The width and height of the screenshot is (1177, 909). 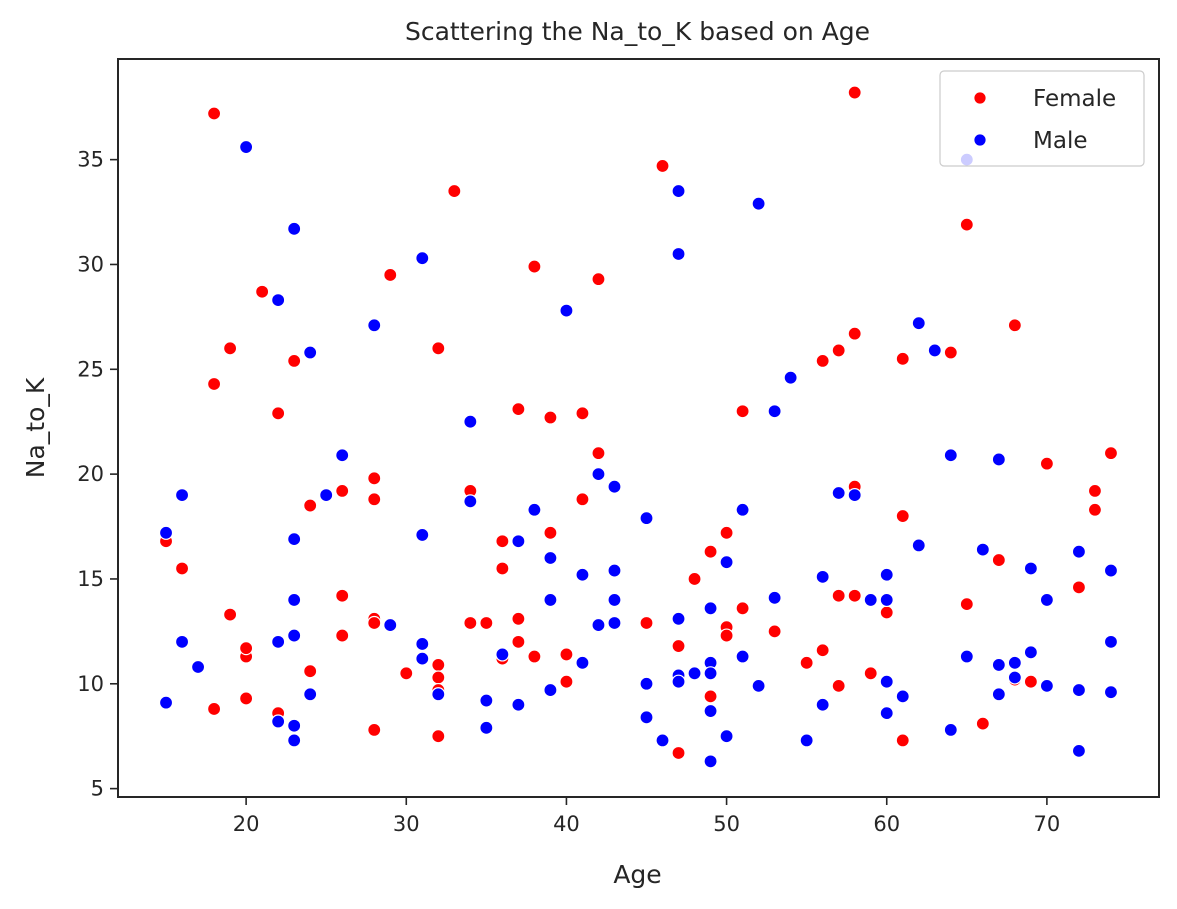 What do you see at coordinates (406, 824) in the screenshot?
I see `x-tick-label: 30` at bounding box center [406, 824].